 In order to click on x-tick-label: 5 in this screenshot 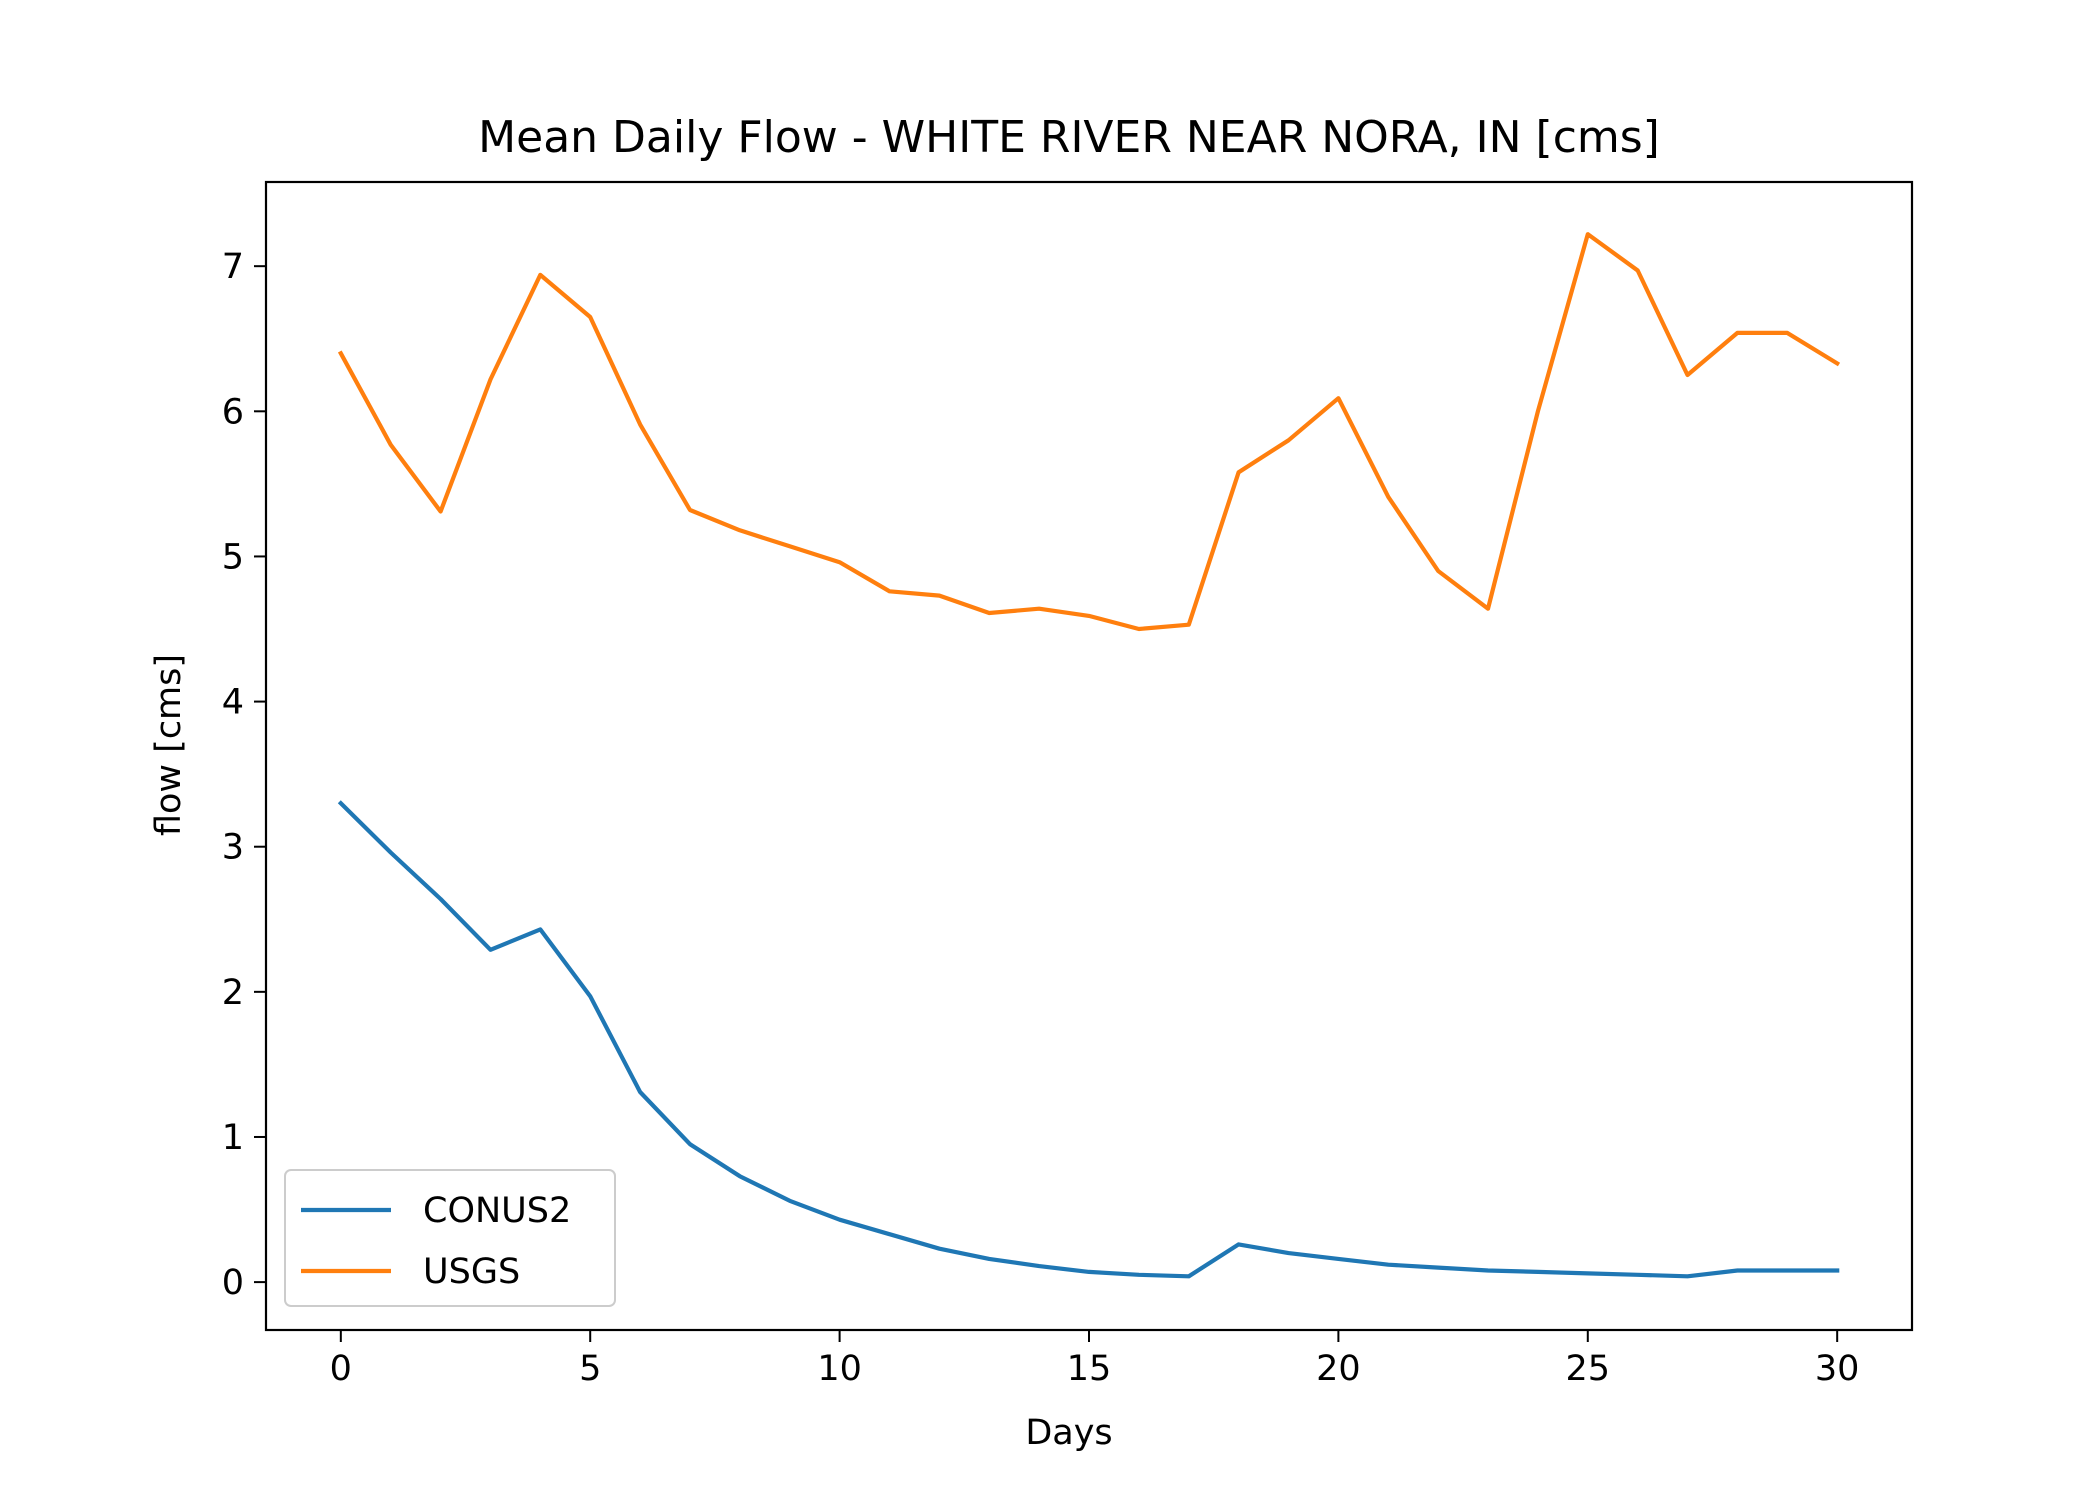, I will do `click(590, 1369)`.